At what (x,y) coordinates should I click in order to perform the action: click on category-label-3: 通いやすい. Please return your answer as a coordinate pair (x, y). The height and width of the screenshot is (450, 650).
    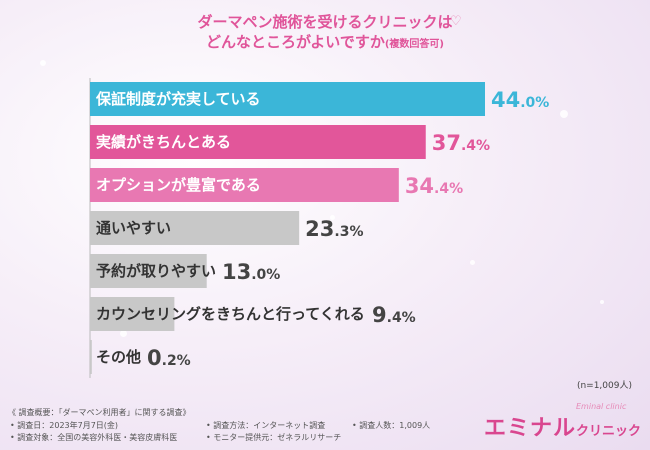
    Looking at the image, I should click on (133, 228).